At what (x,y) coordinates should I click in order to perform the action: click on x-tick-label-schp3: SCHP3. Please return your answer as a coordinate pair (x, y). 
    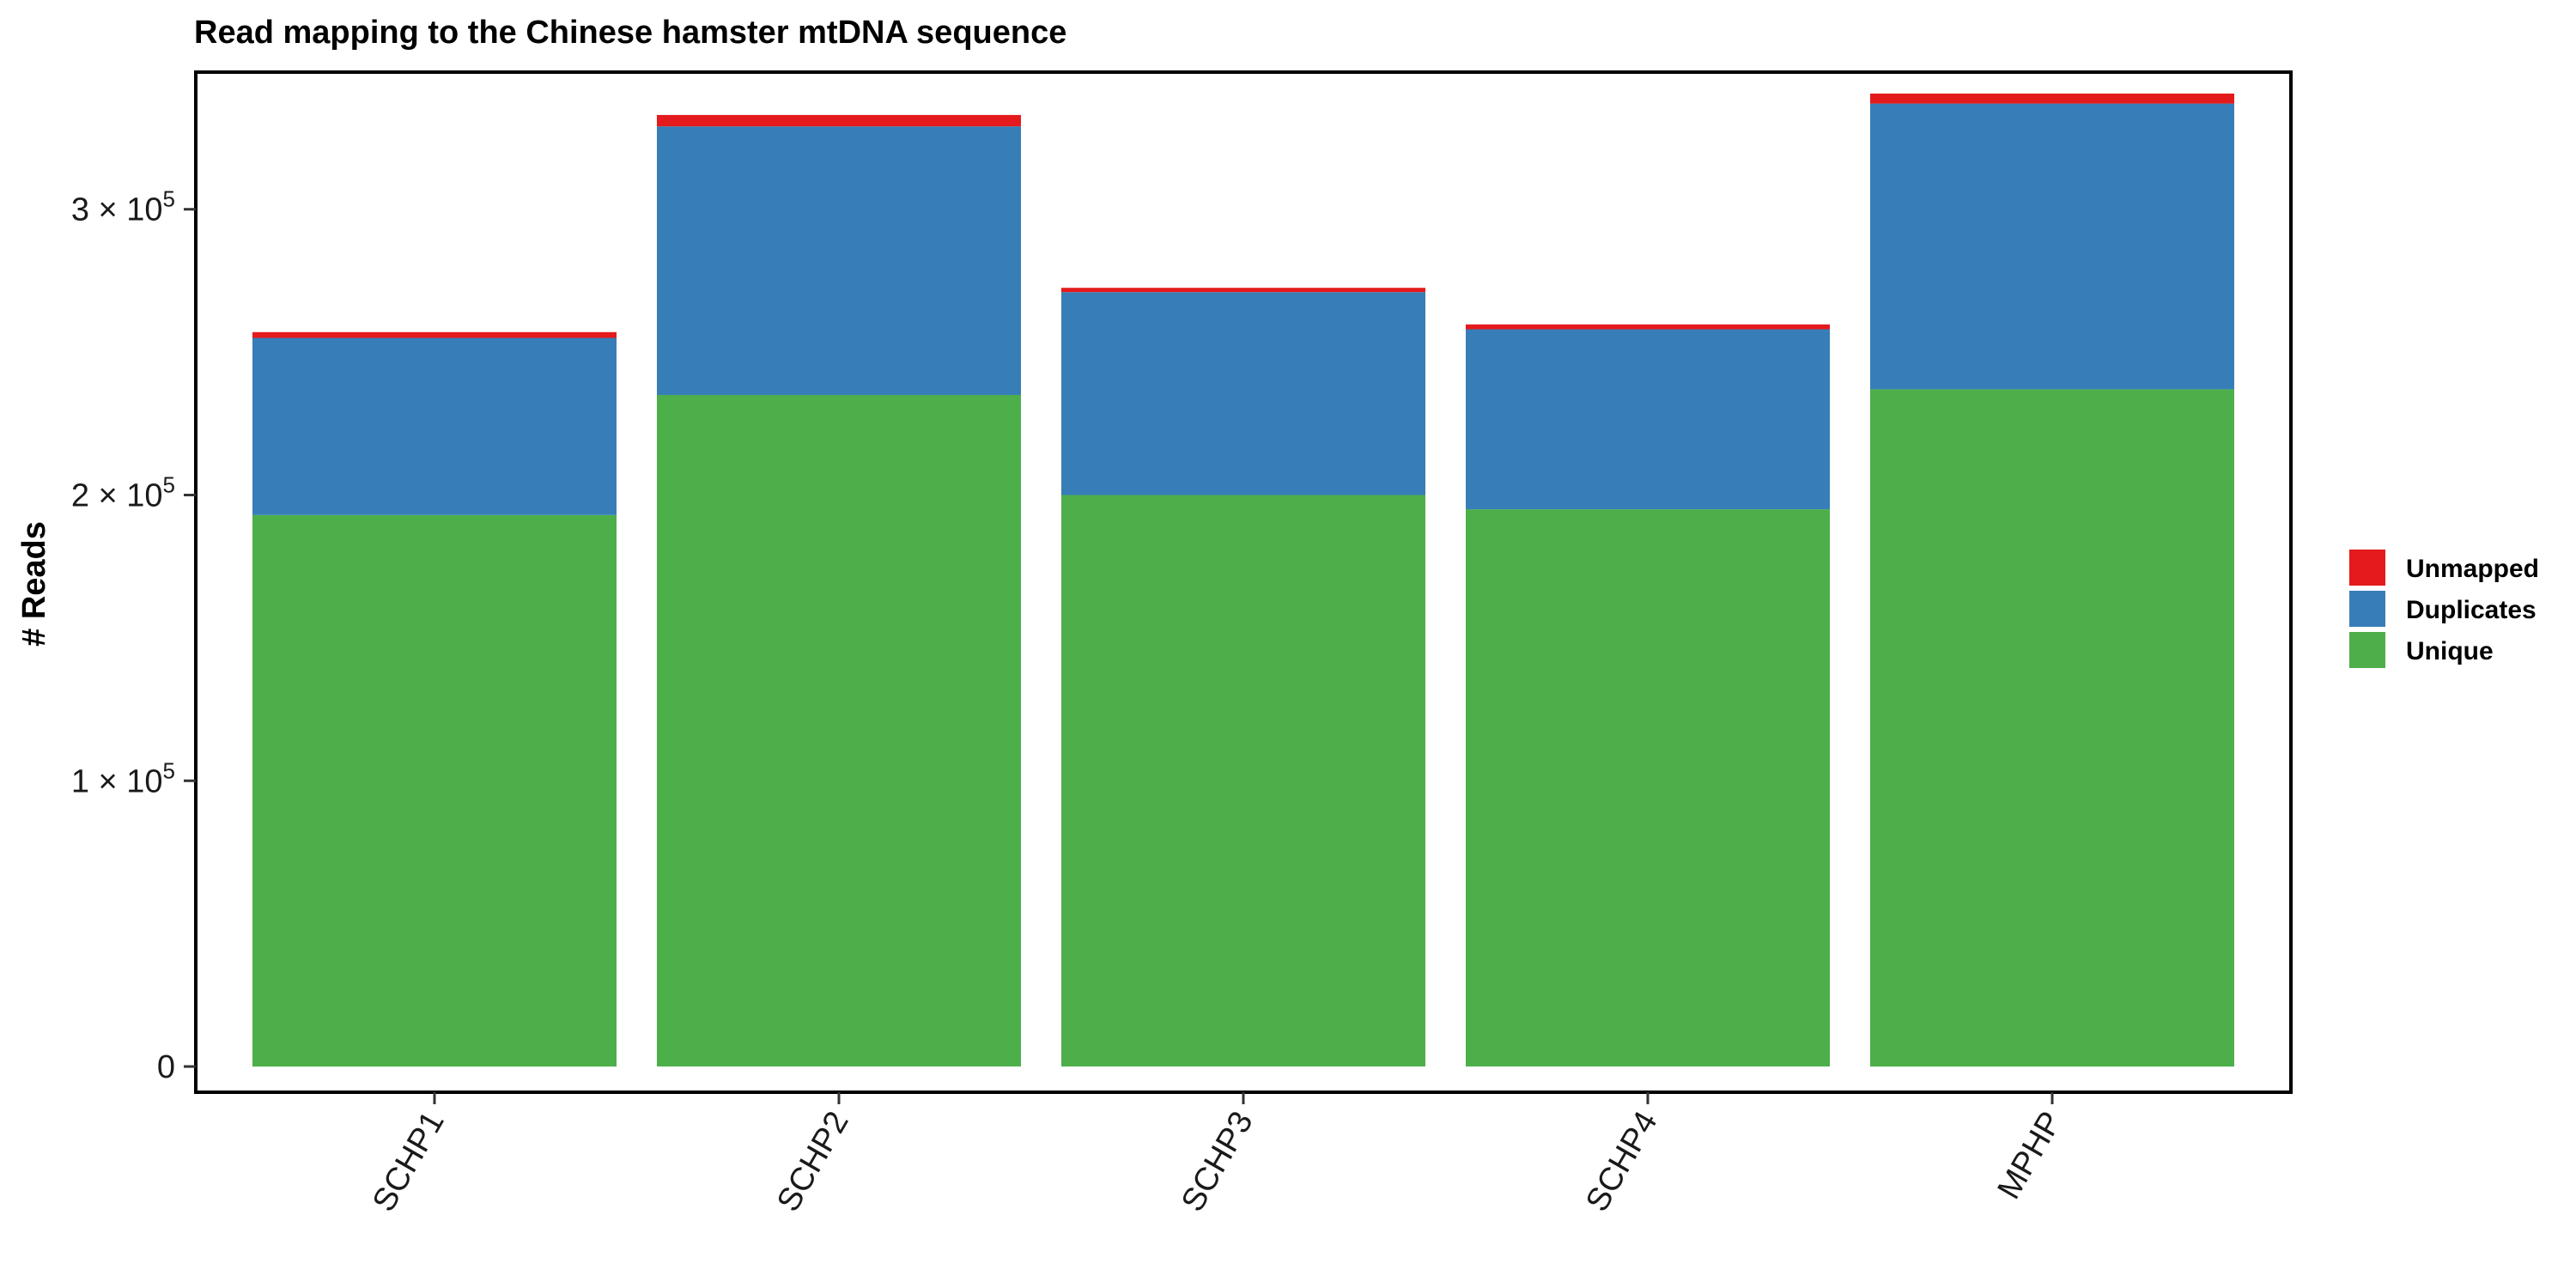
    Looking at the image, I should click on (1218, 1162).